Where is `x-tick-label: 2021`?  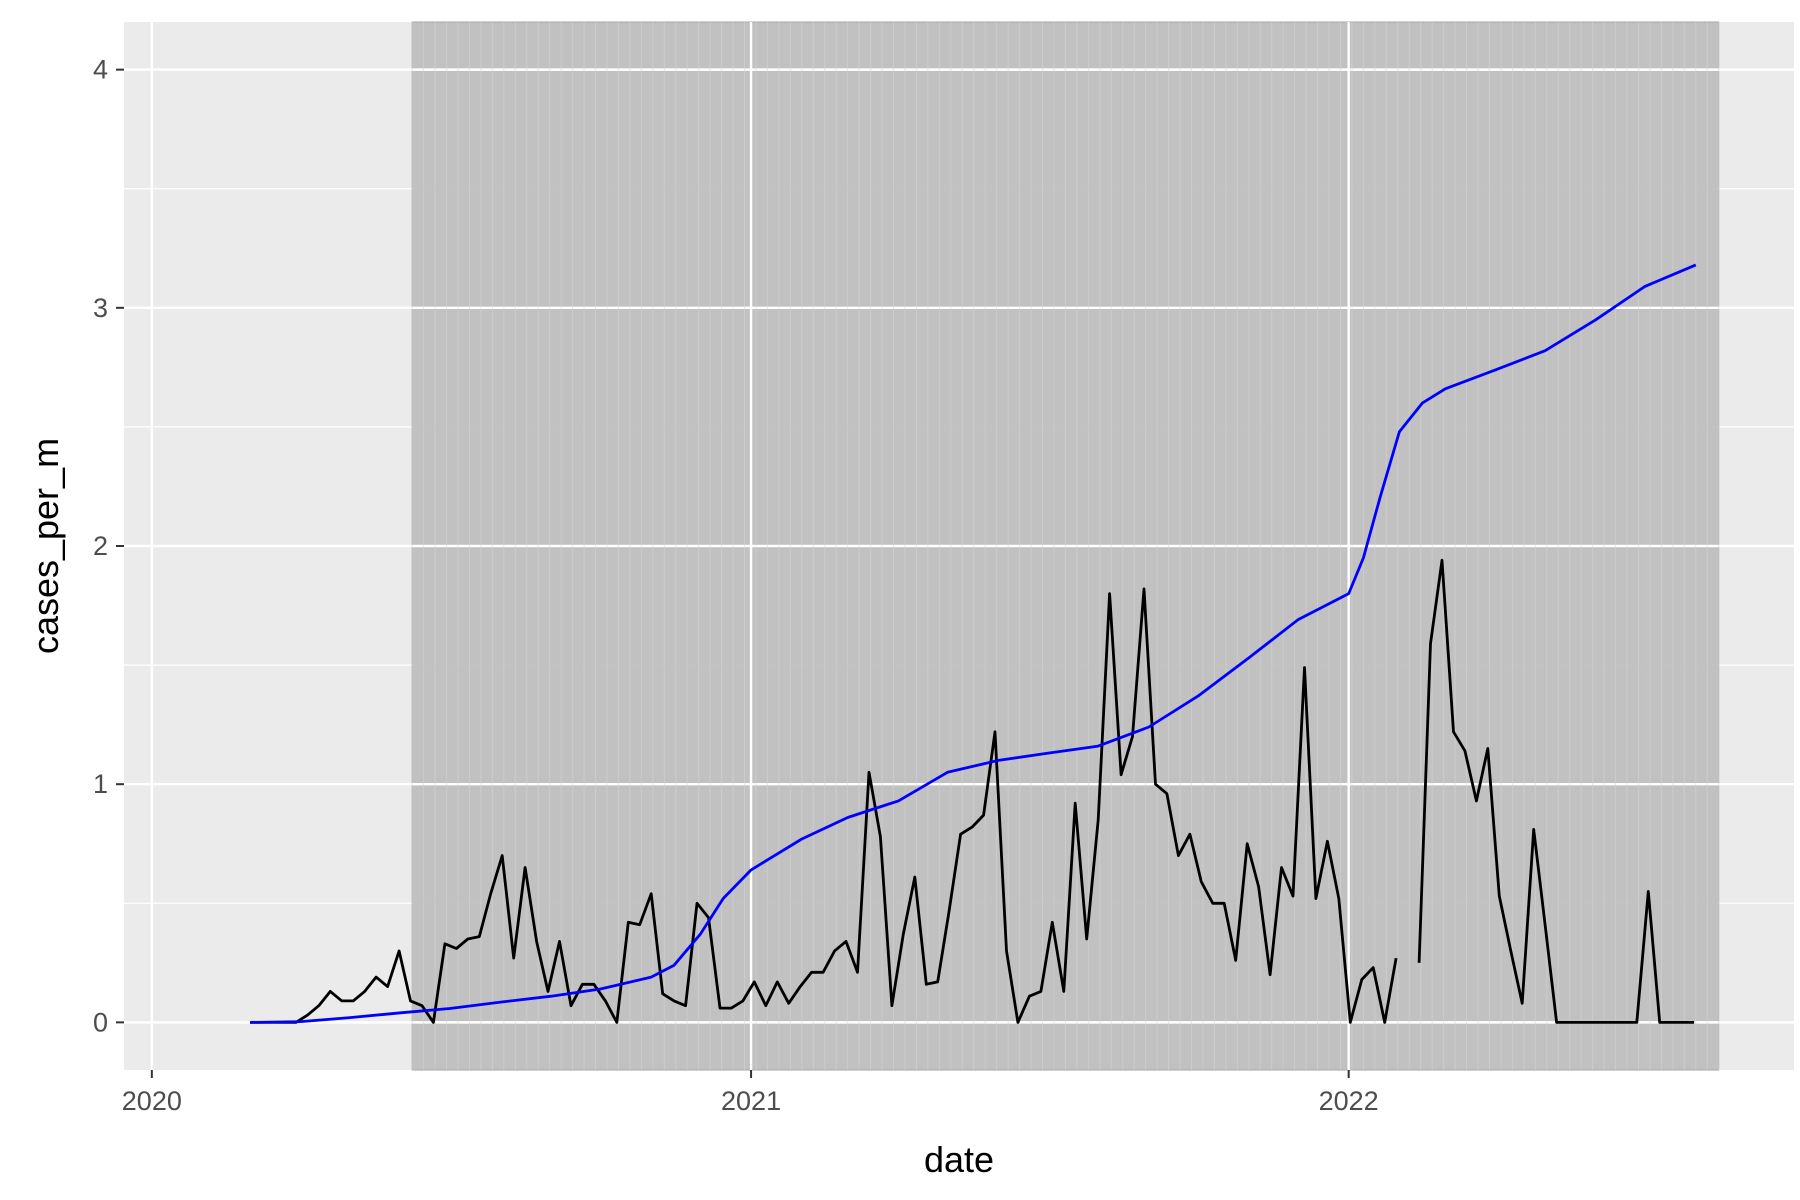 x-tick-label: 2021 is located at coordinates (751, 1101).